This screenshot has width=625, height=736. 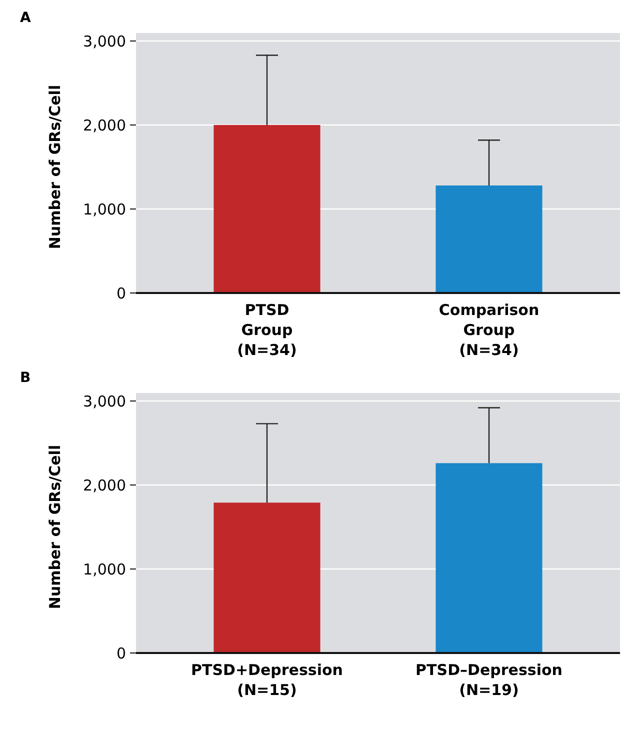 I want to click on x-tick-label: PTSD–Depression (N=19), so click(x=489, y=680).